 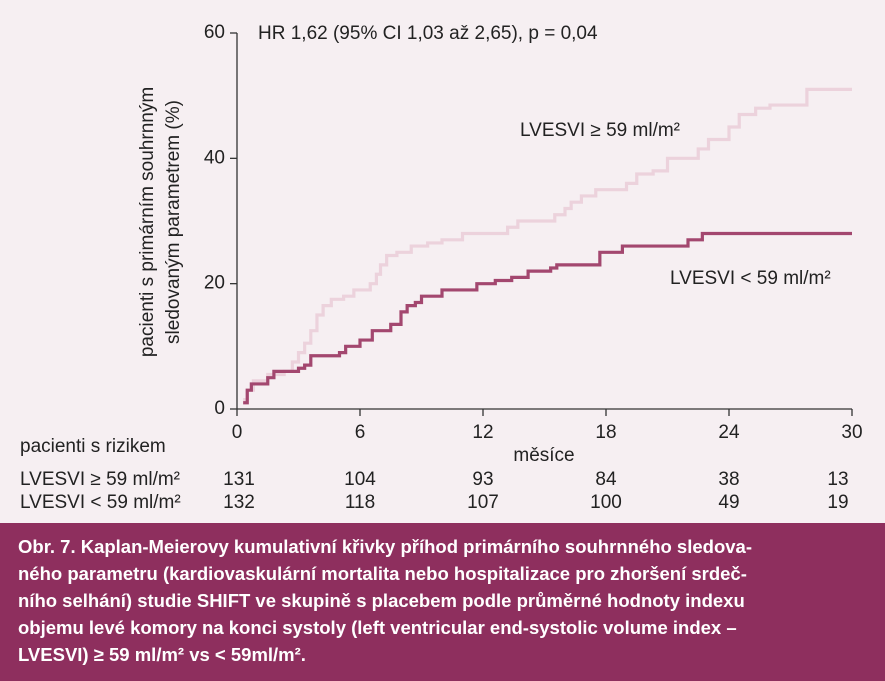 What do you see at coordinates (428, 33) in the screenshot?
I see `annotation: HR 1,62 (95% CI 1,03 až 2,65), p = 0,04` at bounding box center [428, 33].